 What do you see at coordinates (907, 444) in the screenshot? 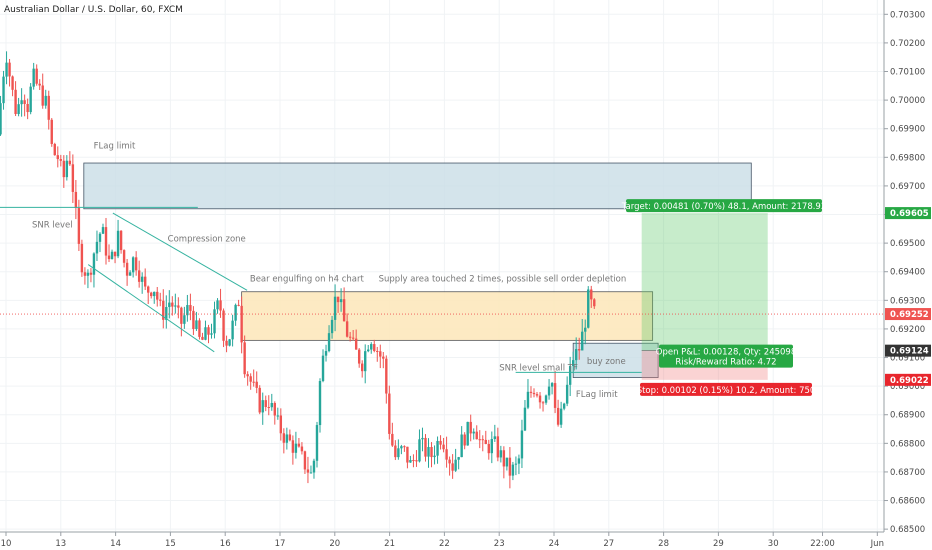
I see `price-tick-label: 0.68800` at bounding box center [907, 444].